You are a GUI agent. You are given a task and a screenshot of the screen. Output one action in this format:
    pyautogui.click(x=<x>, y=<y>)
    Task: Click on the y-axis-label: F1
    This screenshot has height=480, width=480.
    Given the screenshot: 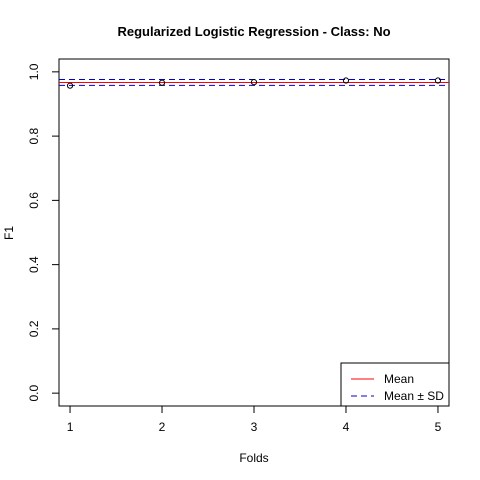 What is the action you would take?
    pyautogui.click(x=9, y=233)
    